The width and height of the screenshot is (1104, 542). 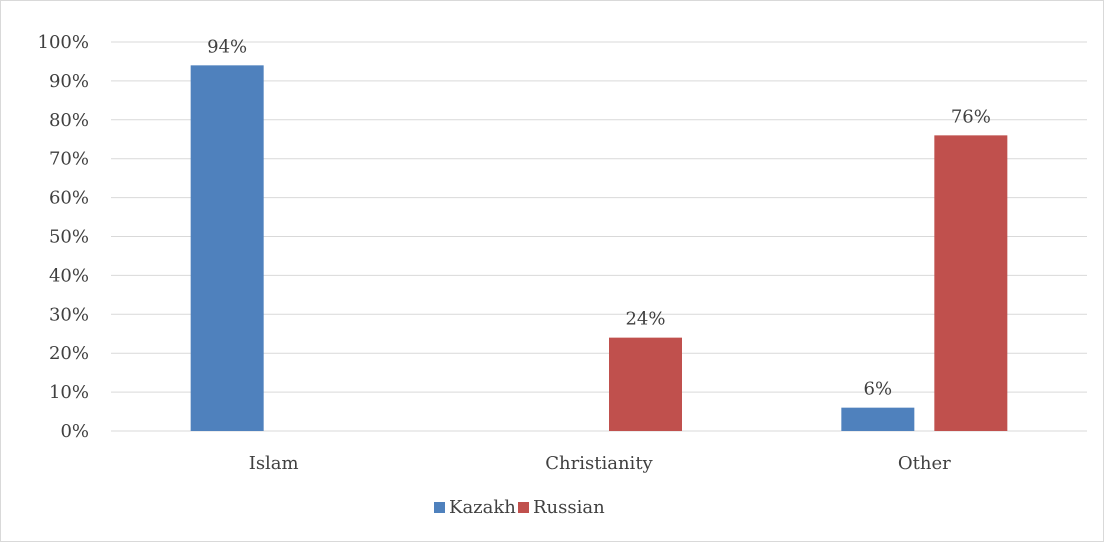 What do you see at coordinates (878, 419) in the screenshot?
I see `bar-kazakh-other` at bounding box center [878, 419].